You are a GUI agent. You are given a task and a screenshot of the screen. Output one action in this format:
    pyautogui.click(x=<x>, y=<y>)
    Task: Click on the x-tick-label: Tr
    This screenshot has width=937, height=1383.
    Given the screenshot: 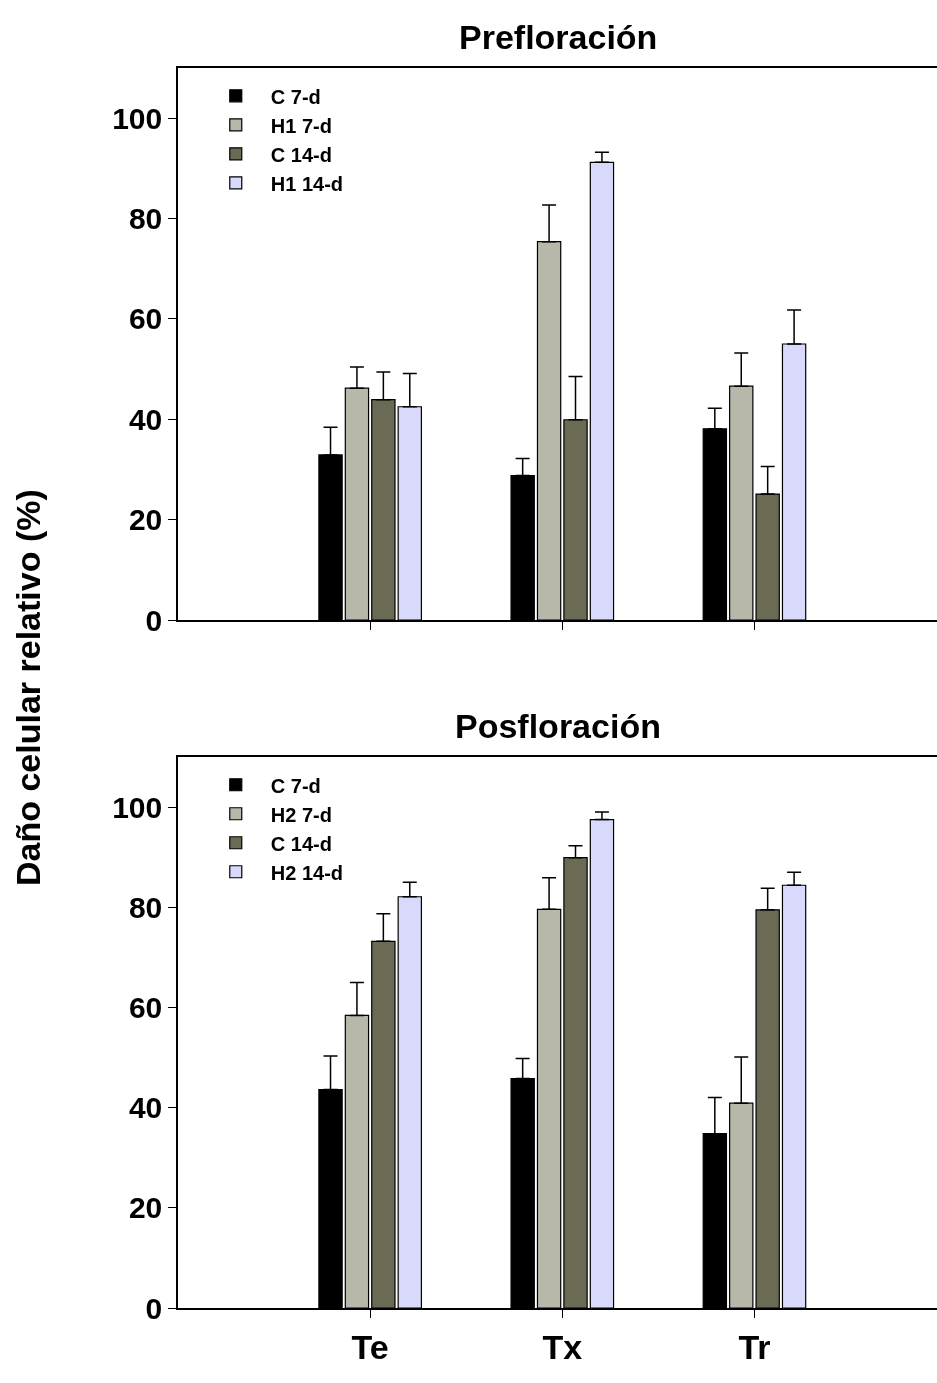 What is the action you would take?
    pyautogui.click(x=754, y=1346)
    